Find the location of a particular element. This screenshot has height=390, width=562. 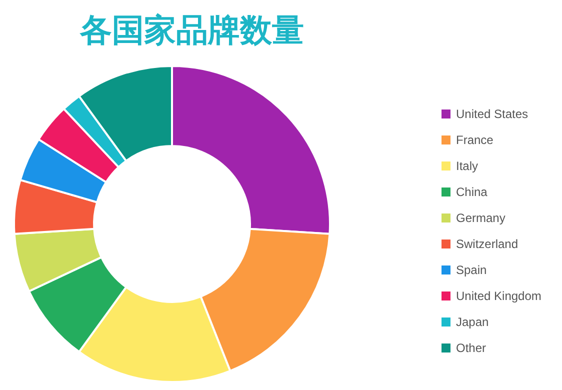

legend-label: Spain is located at coordinates (471, 270).